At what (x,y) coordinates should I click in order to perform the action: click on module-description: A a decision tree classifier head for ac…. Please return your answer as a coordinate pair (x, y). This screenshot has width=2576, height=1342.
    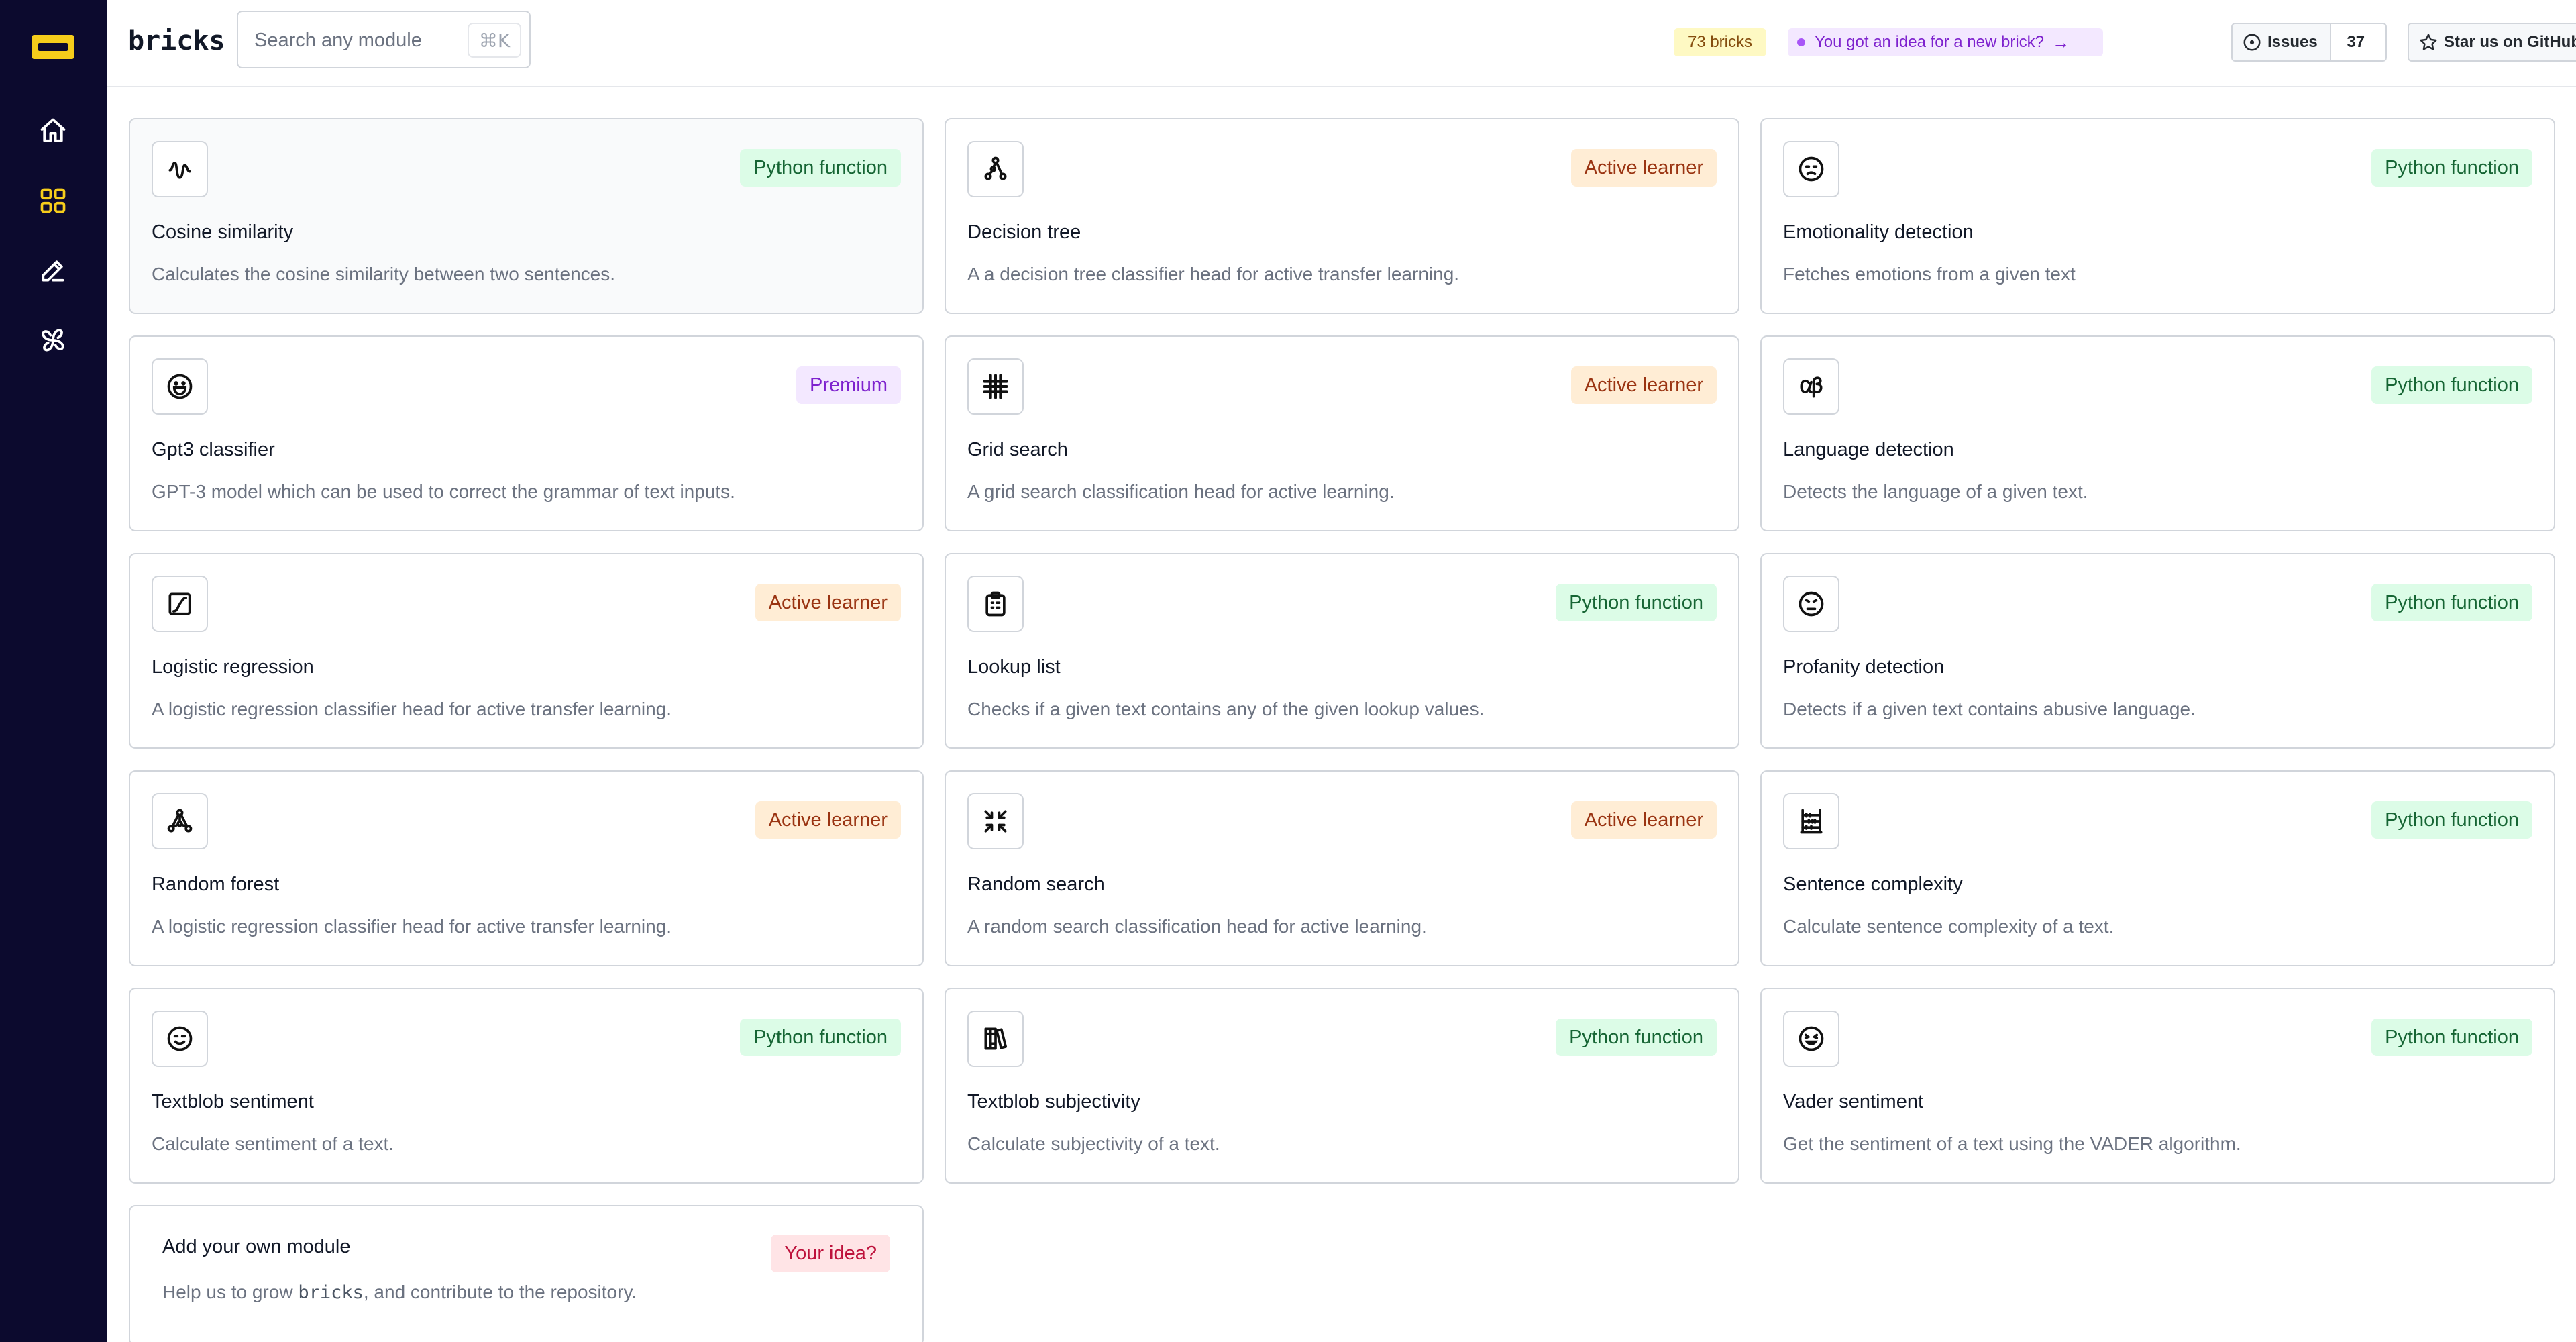
    Looking at the image, I should click on (1213, 275).